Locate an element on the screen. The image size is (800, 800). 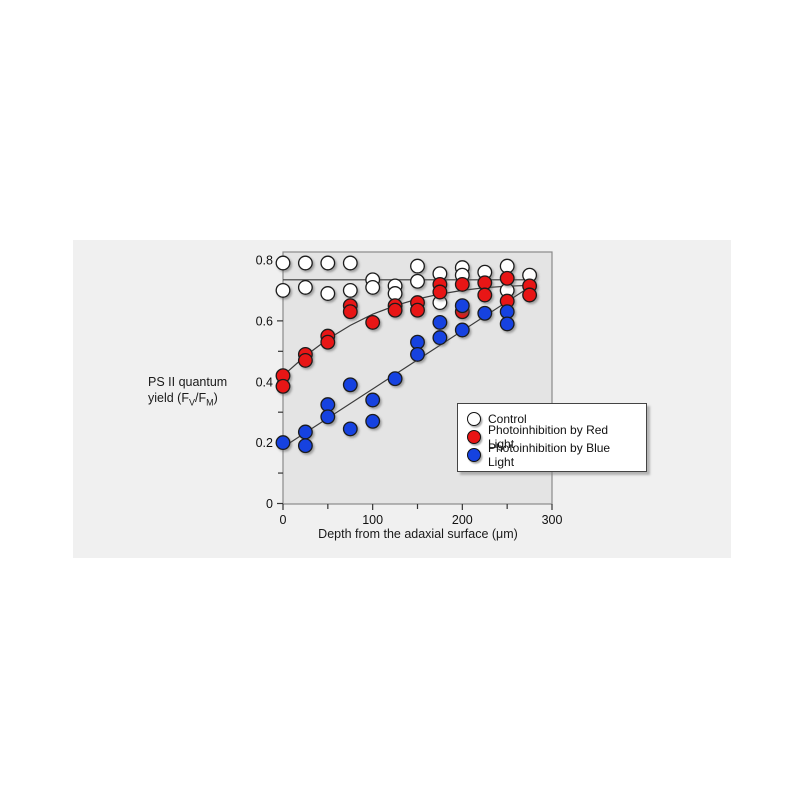
legend-item-red-light: Photoinhibition by Red Light is located at coordinates (552, 437).